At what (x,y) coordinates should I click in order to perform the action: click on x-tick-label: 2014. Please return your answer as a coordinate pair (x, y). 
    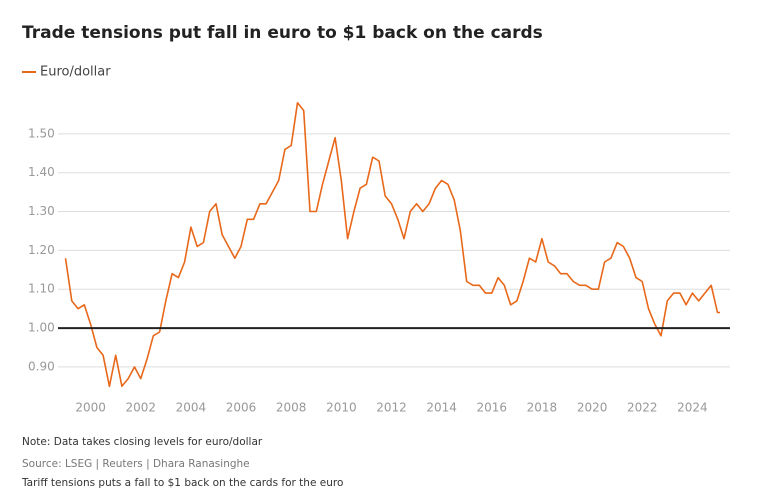
    Looking at the image, I should click on (441, 408).